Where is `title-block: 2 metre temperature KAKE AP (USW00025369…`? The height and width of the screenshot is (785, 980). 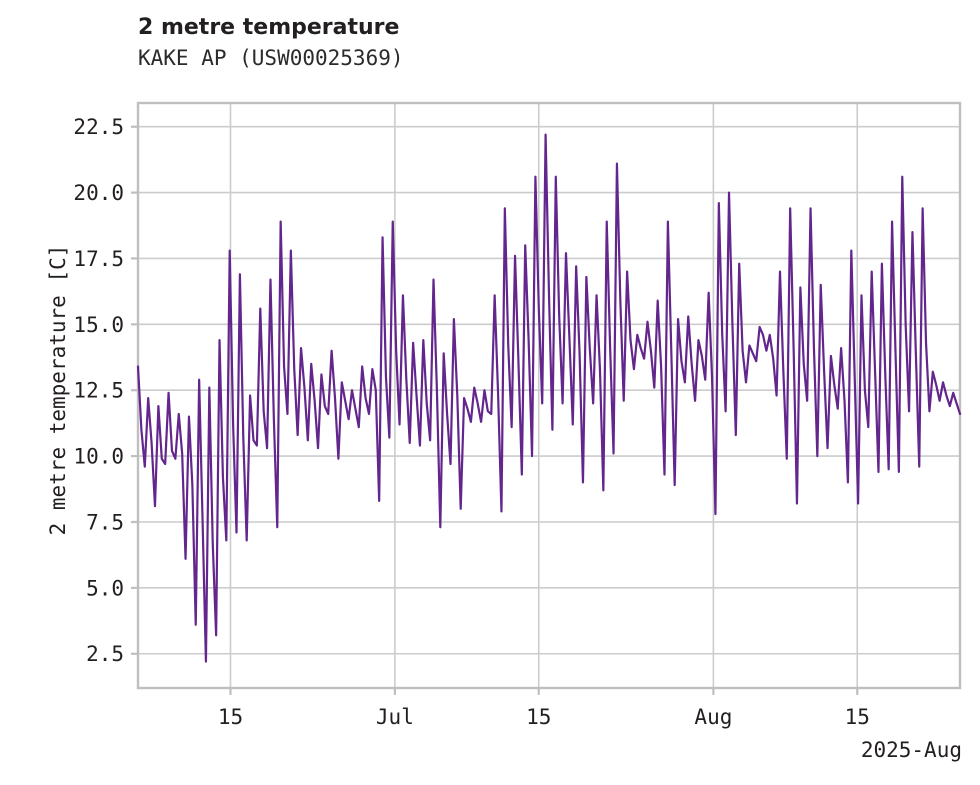
title-block: 2 metre temperature KAKE AP (USW00025369… is located at coordinates (518, 43).